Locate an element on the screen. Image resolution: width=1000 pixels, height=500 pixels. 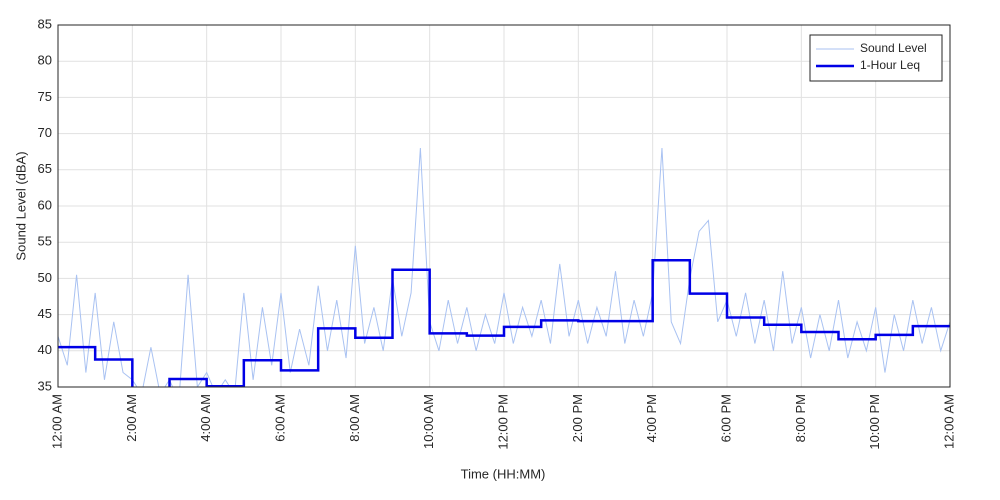
x-tick-label: 8:00 AM is located at coordinates (354, 418).